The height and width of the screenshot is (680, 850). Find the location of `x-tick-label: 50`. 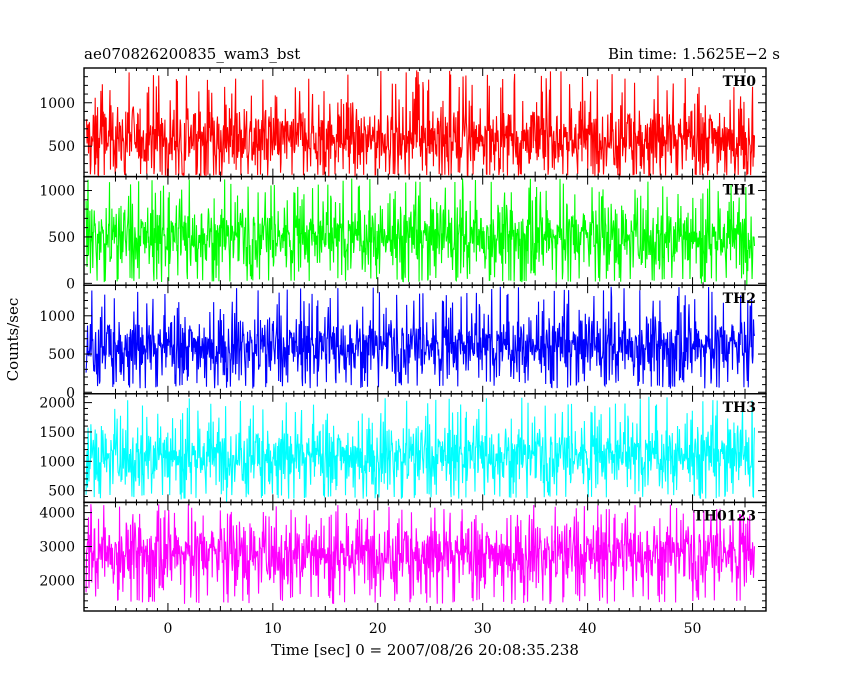

x-tick-label: 50 is located at coordinates (693, 629).